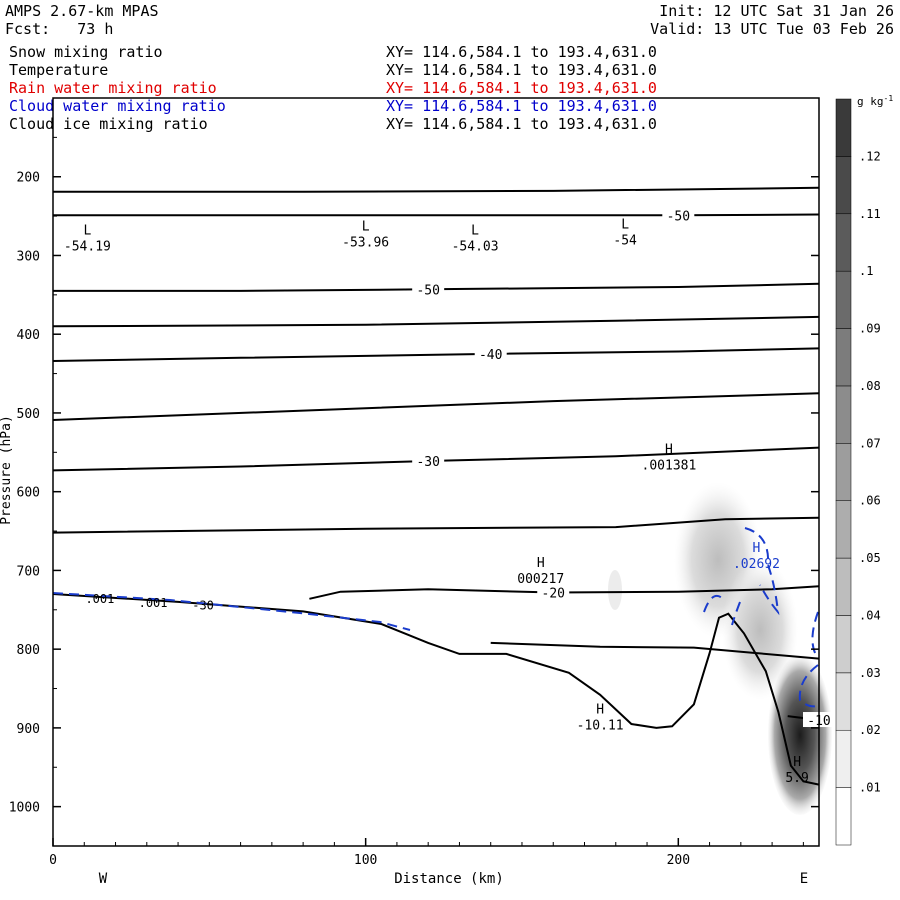 Image resolution: width=900 pixels, height=900 pixels. Describe the element at coordinates (796, 778) in the screenshot. I see `extremum-value: 5.9` at that location.